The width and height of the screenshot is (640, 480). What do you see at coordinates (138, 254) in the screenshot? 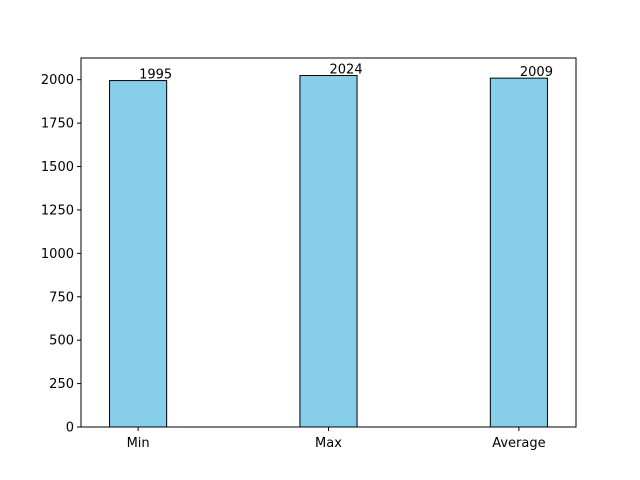
I see `bar-min` at bounding box center [138, 254].